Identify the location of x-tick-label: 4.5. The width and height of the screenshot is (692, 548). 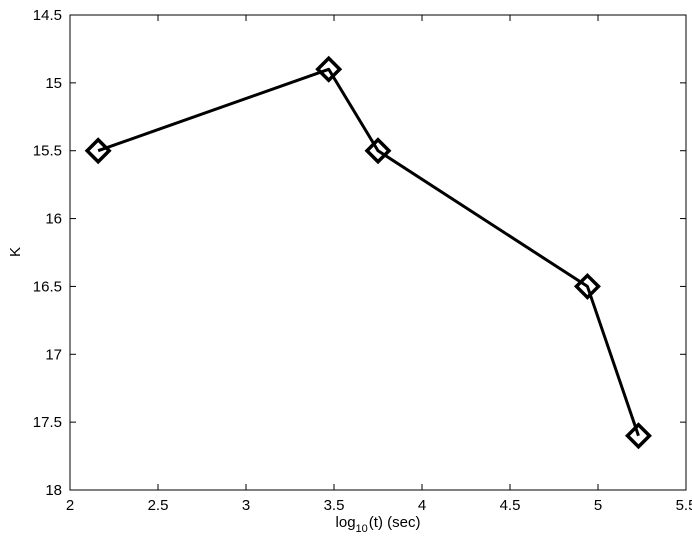
(510, 505).